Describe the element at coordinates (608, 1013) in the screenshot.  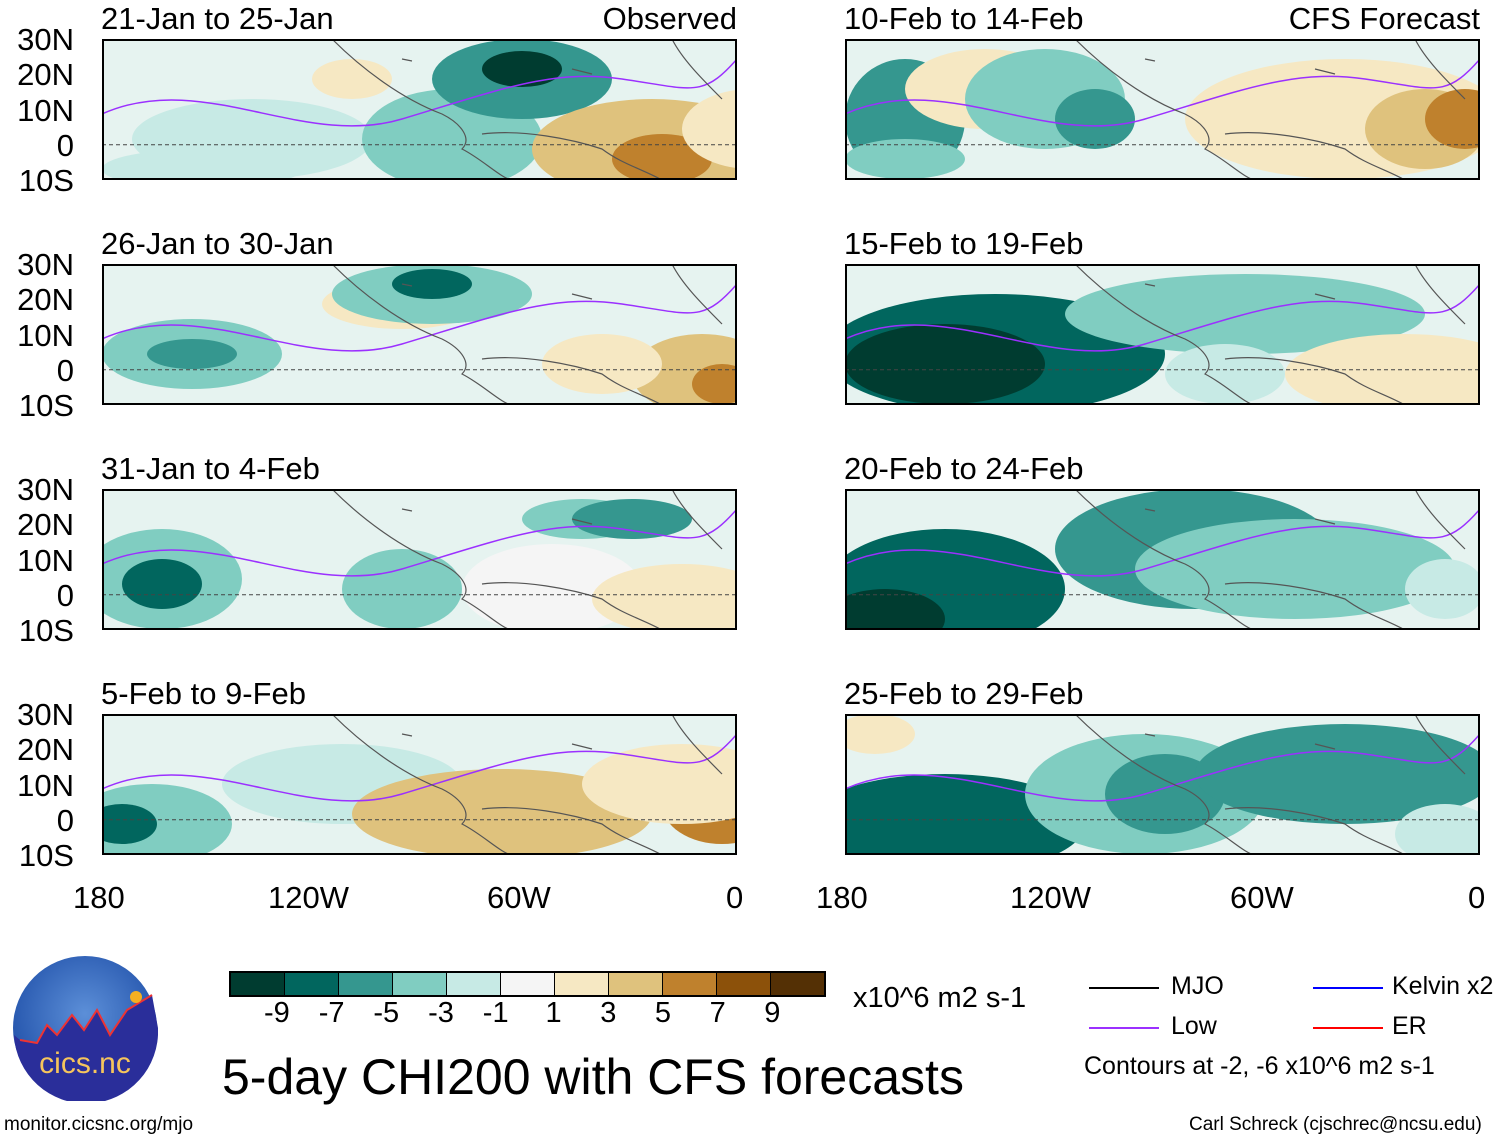
I see `colorbar-label: 3` at that location.